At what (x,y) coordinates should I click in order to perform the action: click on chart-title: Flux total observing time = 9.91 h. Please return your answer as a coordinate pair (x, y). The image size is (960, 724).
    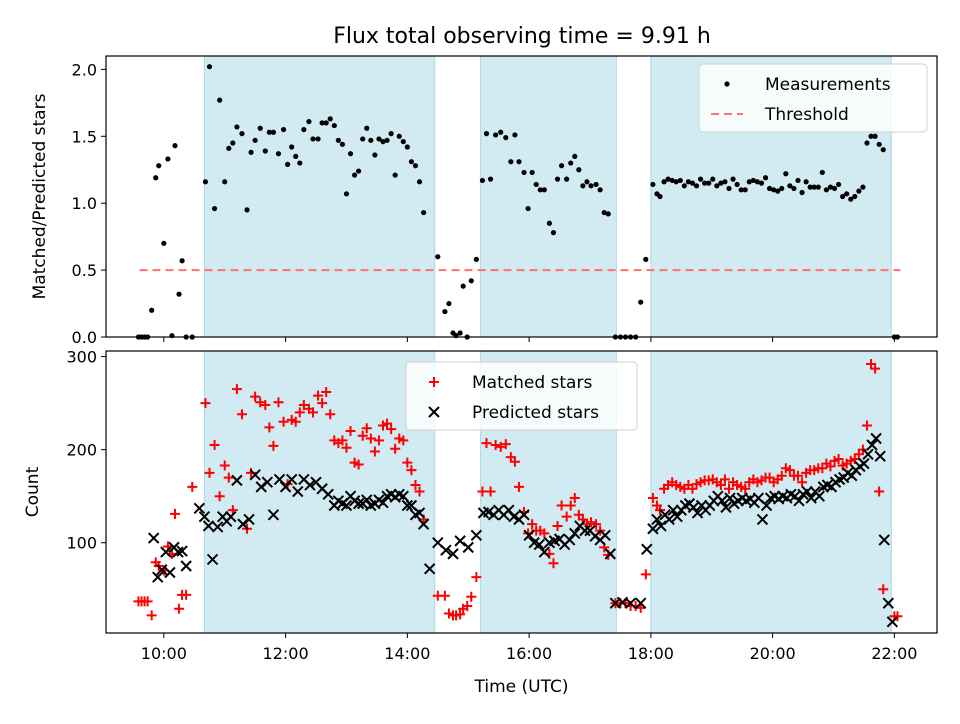
    Looking at the image, I should click on (522, 36).